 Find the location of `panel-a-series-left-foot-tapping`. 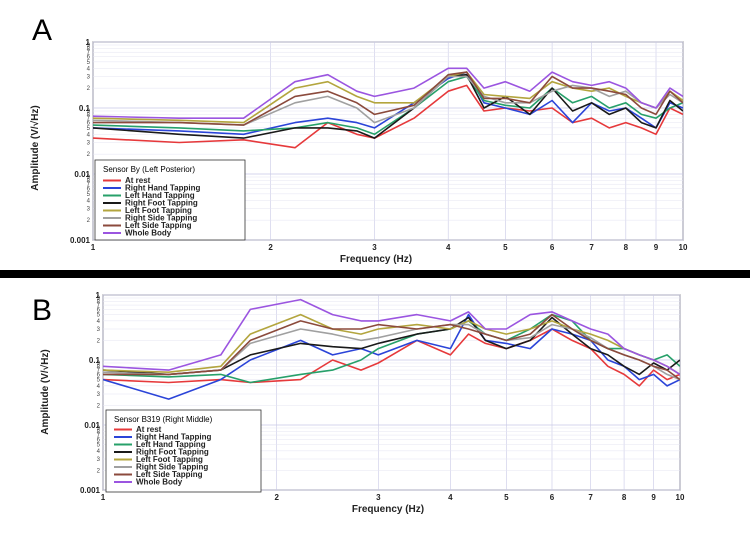

panel-a-series-left-foot-tapping is located at coordinates (388, 97).